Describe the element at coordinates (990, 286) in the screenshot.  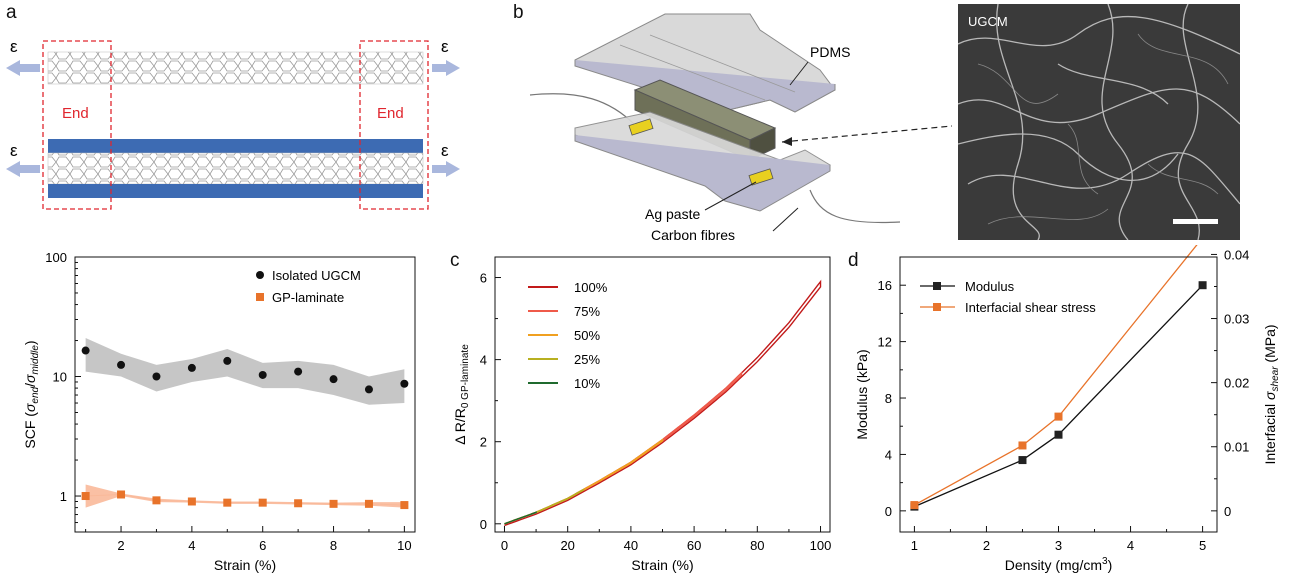
I see `legend-label-modulus: Modulus` at that location.